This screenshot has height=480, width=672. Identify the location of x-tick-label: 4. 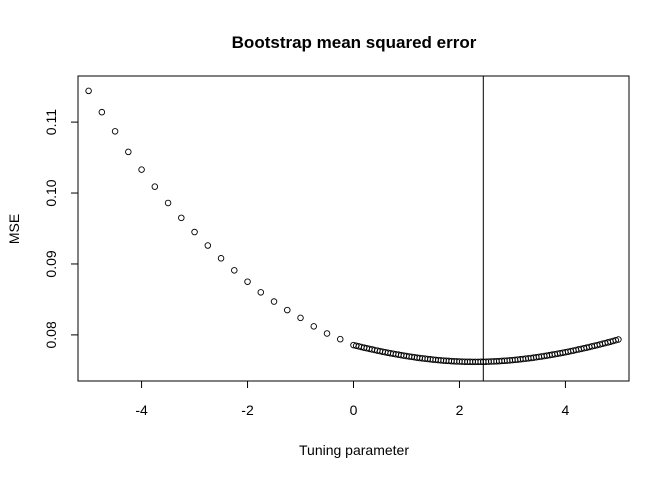
(566, 410).